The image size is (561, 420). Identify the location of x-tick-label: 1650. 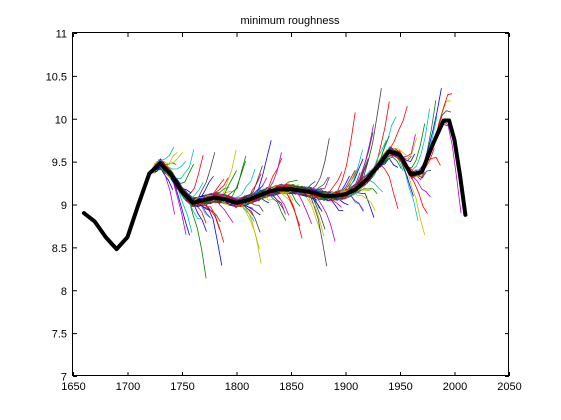
(73, 387).